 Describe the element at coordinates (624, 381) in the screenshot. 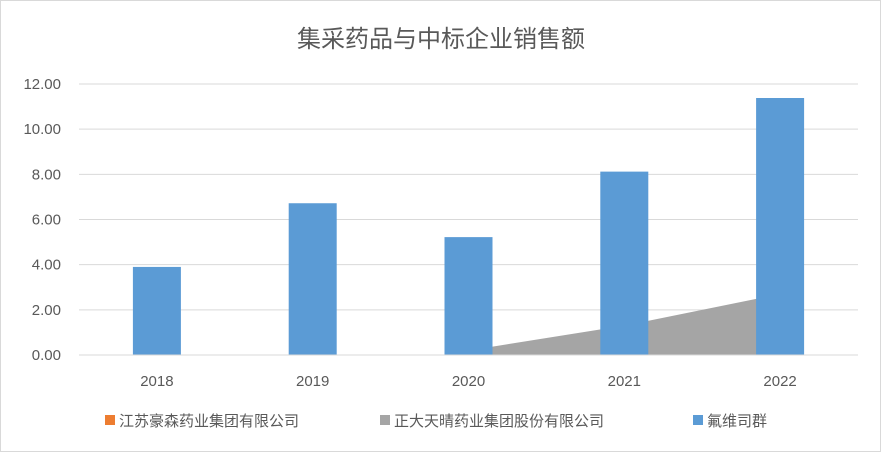

I see `x-tick-label: 2021` at that location.